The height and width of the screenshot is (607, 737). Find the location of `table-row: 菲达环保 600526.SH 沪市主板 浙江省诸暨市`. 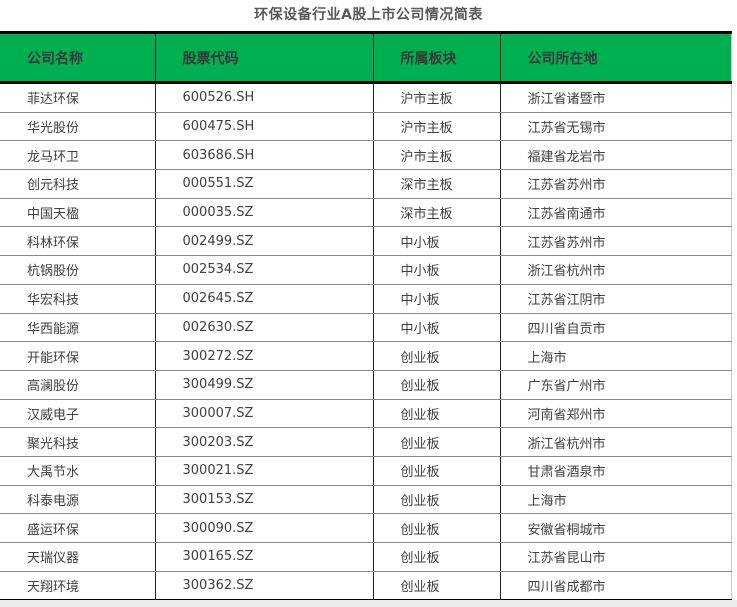

table-row: 菲达环保 600526.SH 沪市主板 浙江省诸暨市 is located at coordinates (365, 97).